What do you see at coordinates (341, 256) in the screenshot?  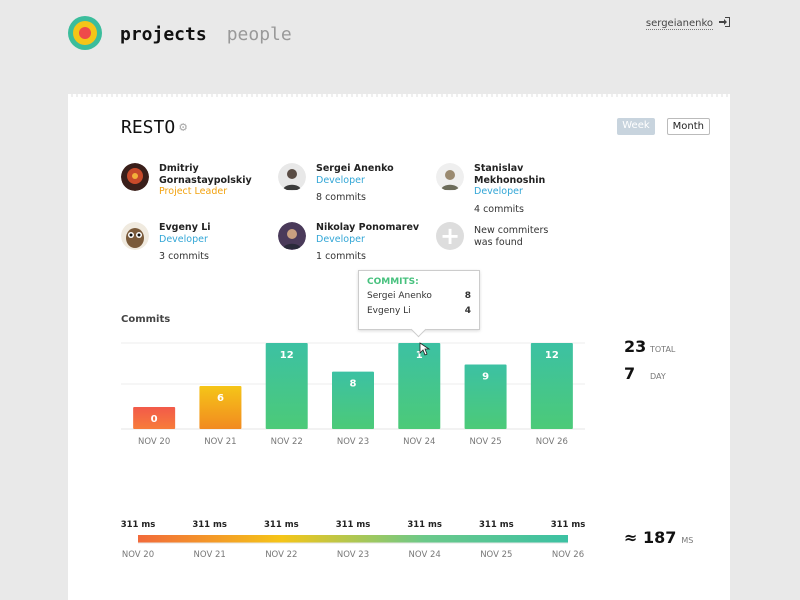 I see `member-commits: 1 commits` at bounding box center [341, 256].